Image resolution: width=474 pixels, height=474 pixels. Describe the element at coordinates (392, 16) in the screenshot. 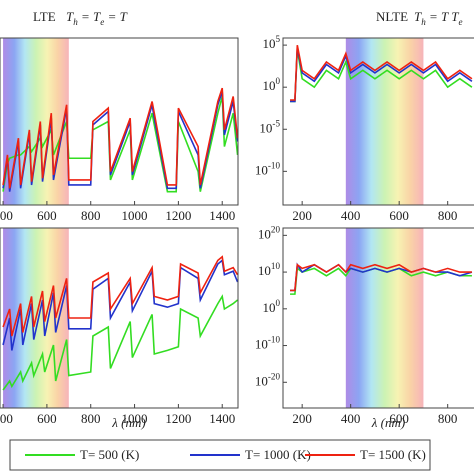

I see `panel-title: NLTE` at that location.